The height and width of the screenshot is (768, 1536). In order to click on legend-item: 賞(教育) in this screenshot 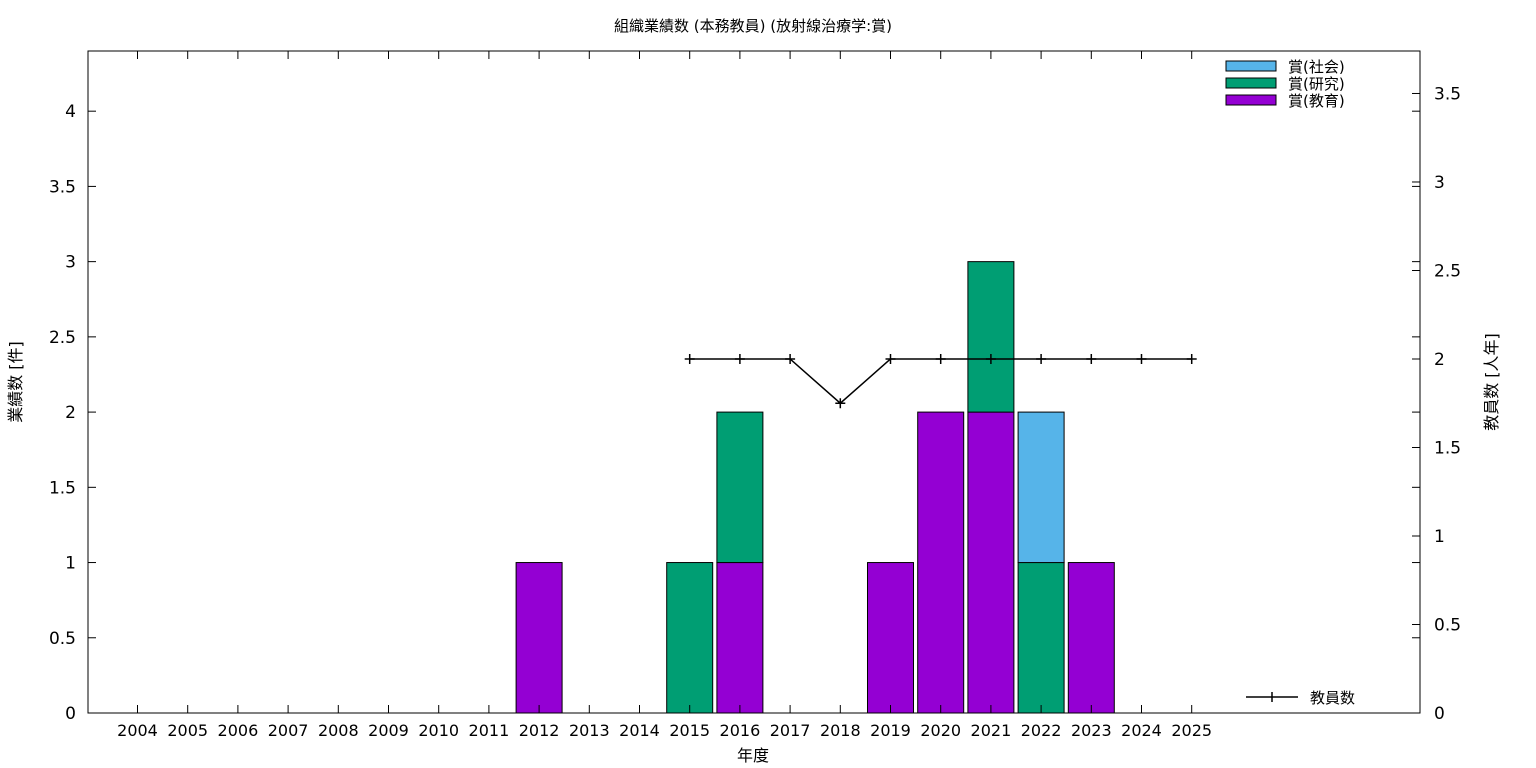, I will do `click(1285, 101)`.